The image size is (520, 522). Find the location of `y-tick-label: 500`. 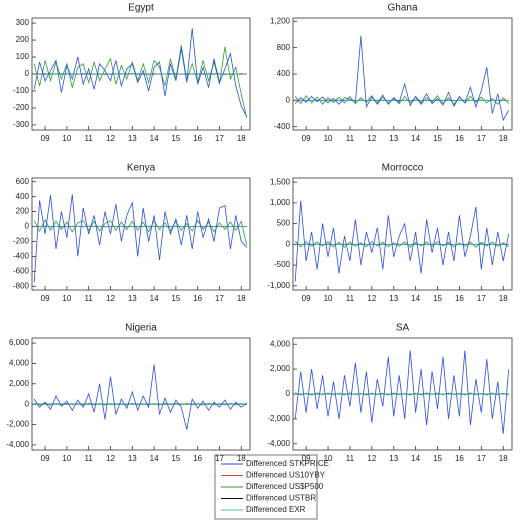

y-tick-label: 500 is located at coordinates (284, 223).